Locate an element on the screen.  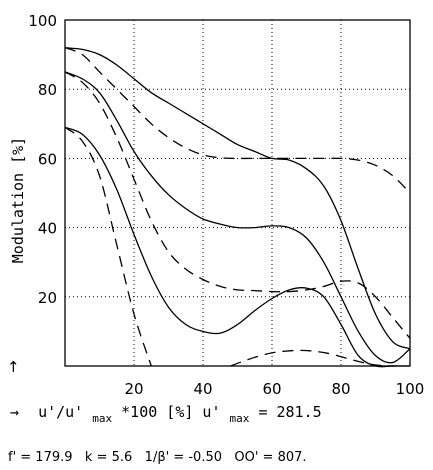
x-tick-label: 80 is located at coordinates (340, 389).